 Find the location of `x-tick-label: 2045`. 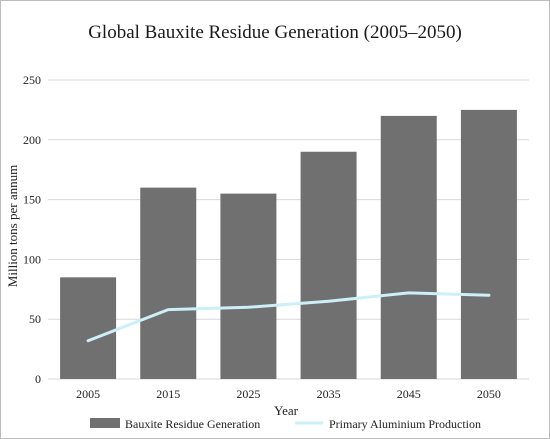

x-tick-label: 2045 is located at coordinates (409, 394).